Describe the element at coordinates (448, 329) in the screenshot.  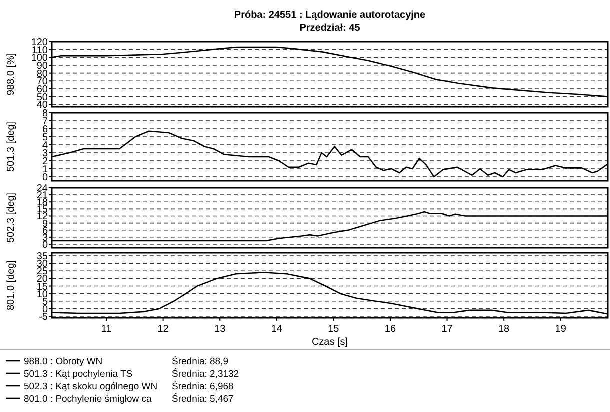
I see `x-tick-label: 17` at that location.